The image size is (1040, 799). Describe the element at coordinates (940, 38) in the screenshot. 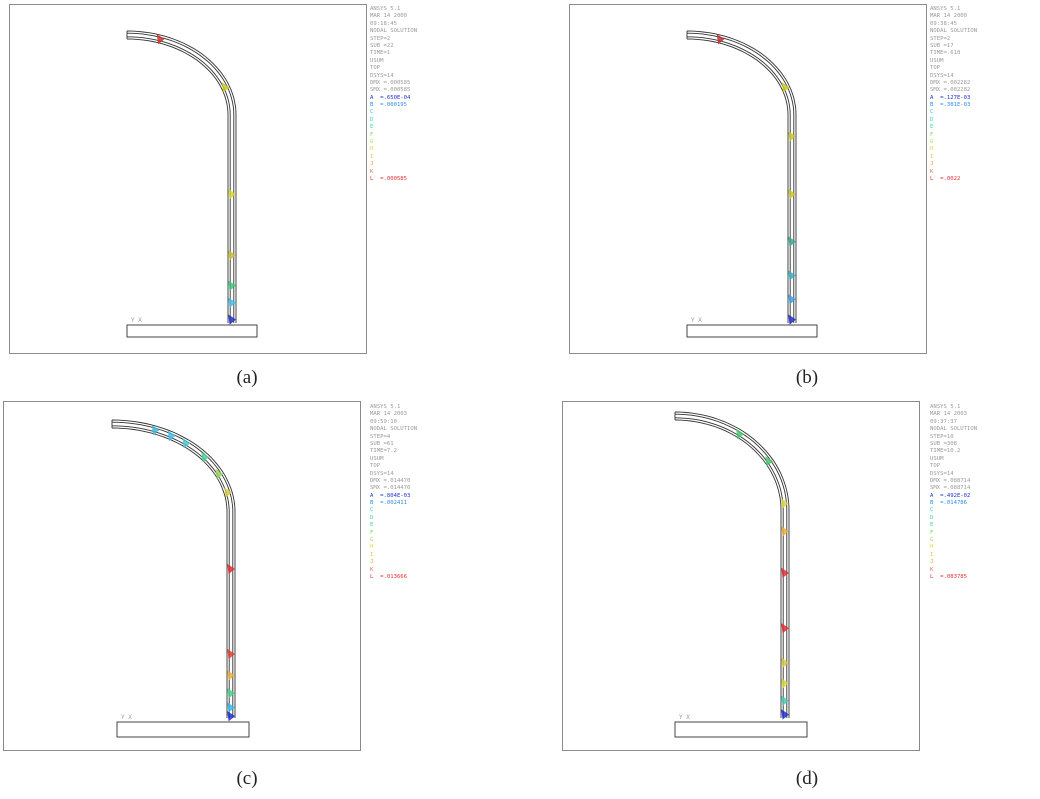

I see `legend-line: STEP=2` at that location.